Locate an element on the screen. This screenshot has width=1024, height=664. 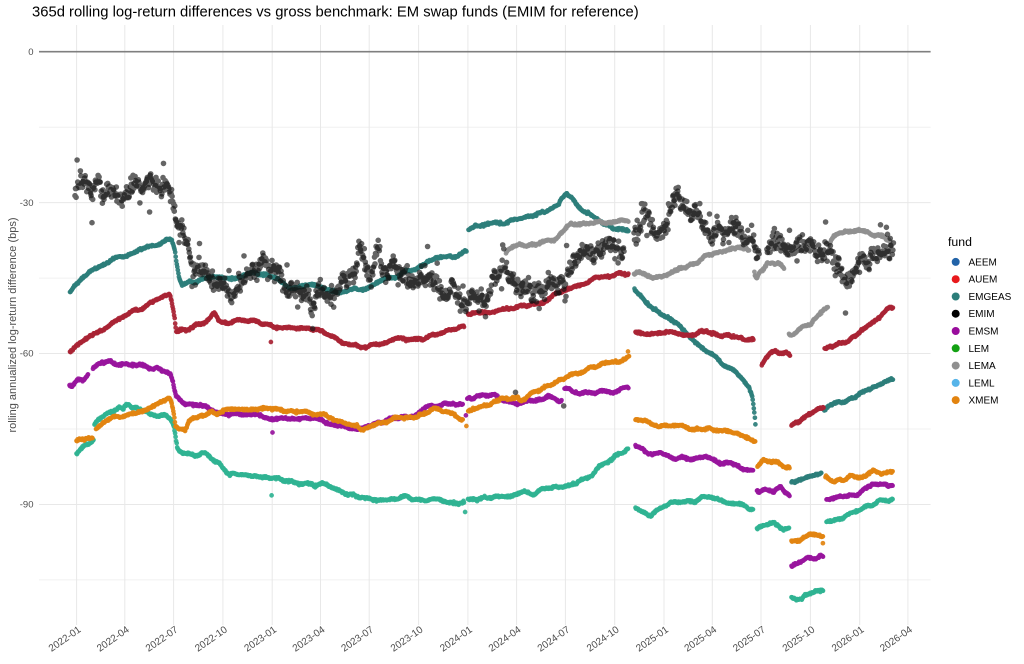
svg-text: EMIM is located at coordinates (982, 314).